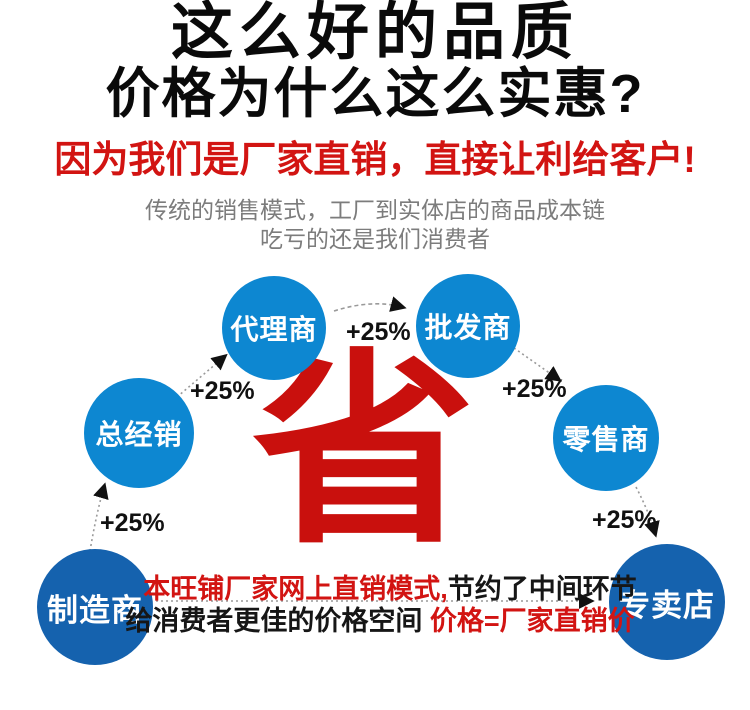  I want to click on footer-line1: 本旺铺厂家网上直销模式,节约了中间环节, so click(390, 589).